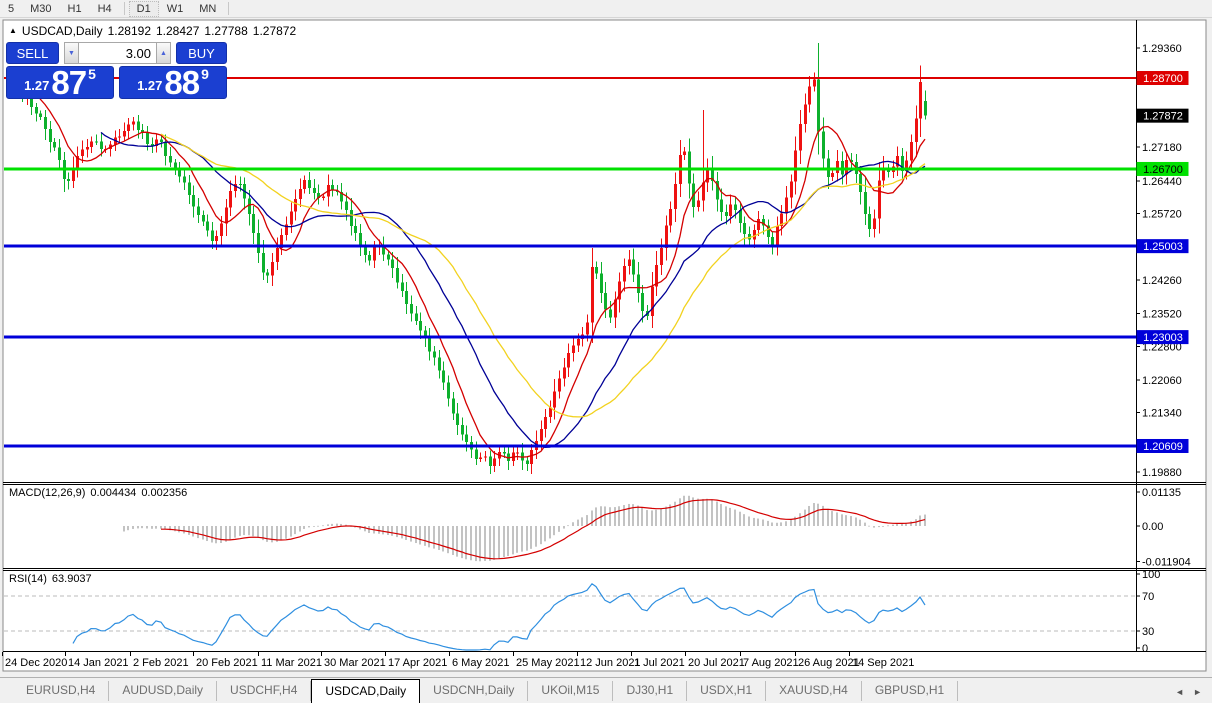 The width and height of the screenshot is (1212, 703). What do you see at coordinates (829, 663) in the screenshot?
I see `date-label: 26 Aug 2021` at bounding box center [829, 663].